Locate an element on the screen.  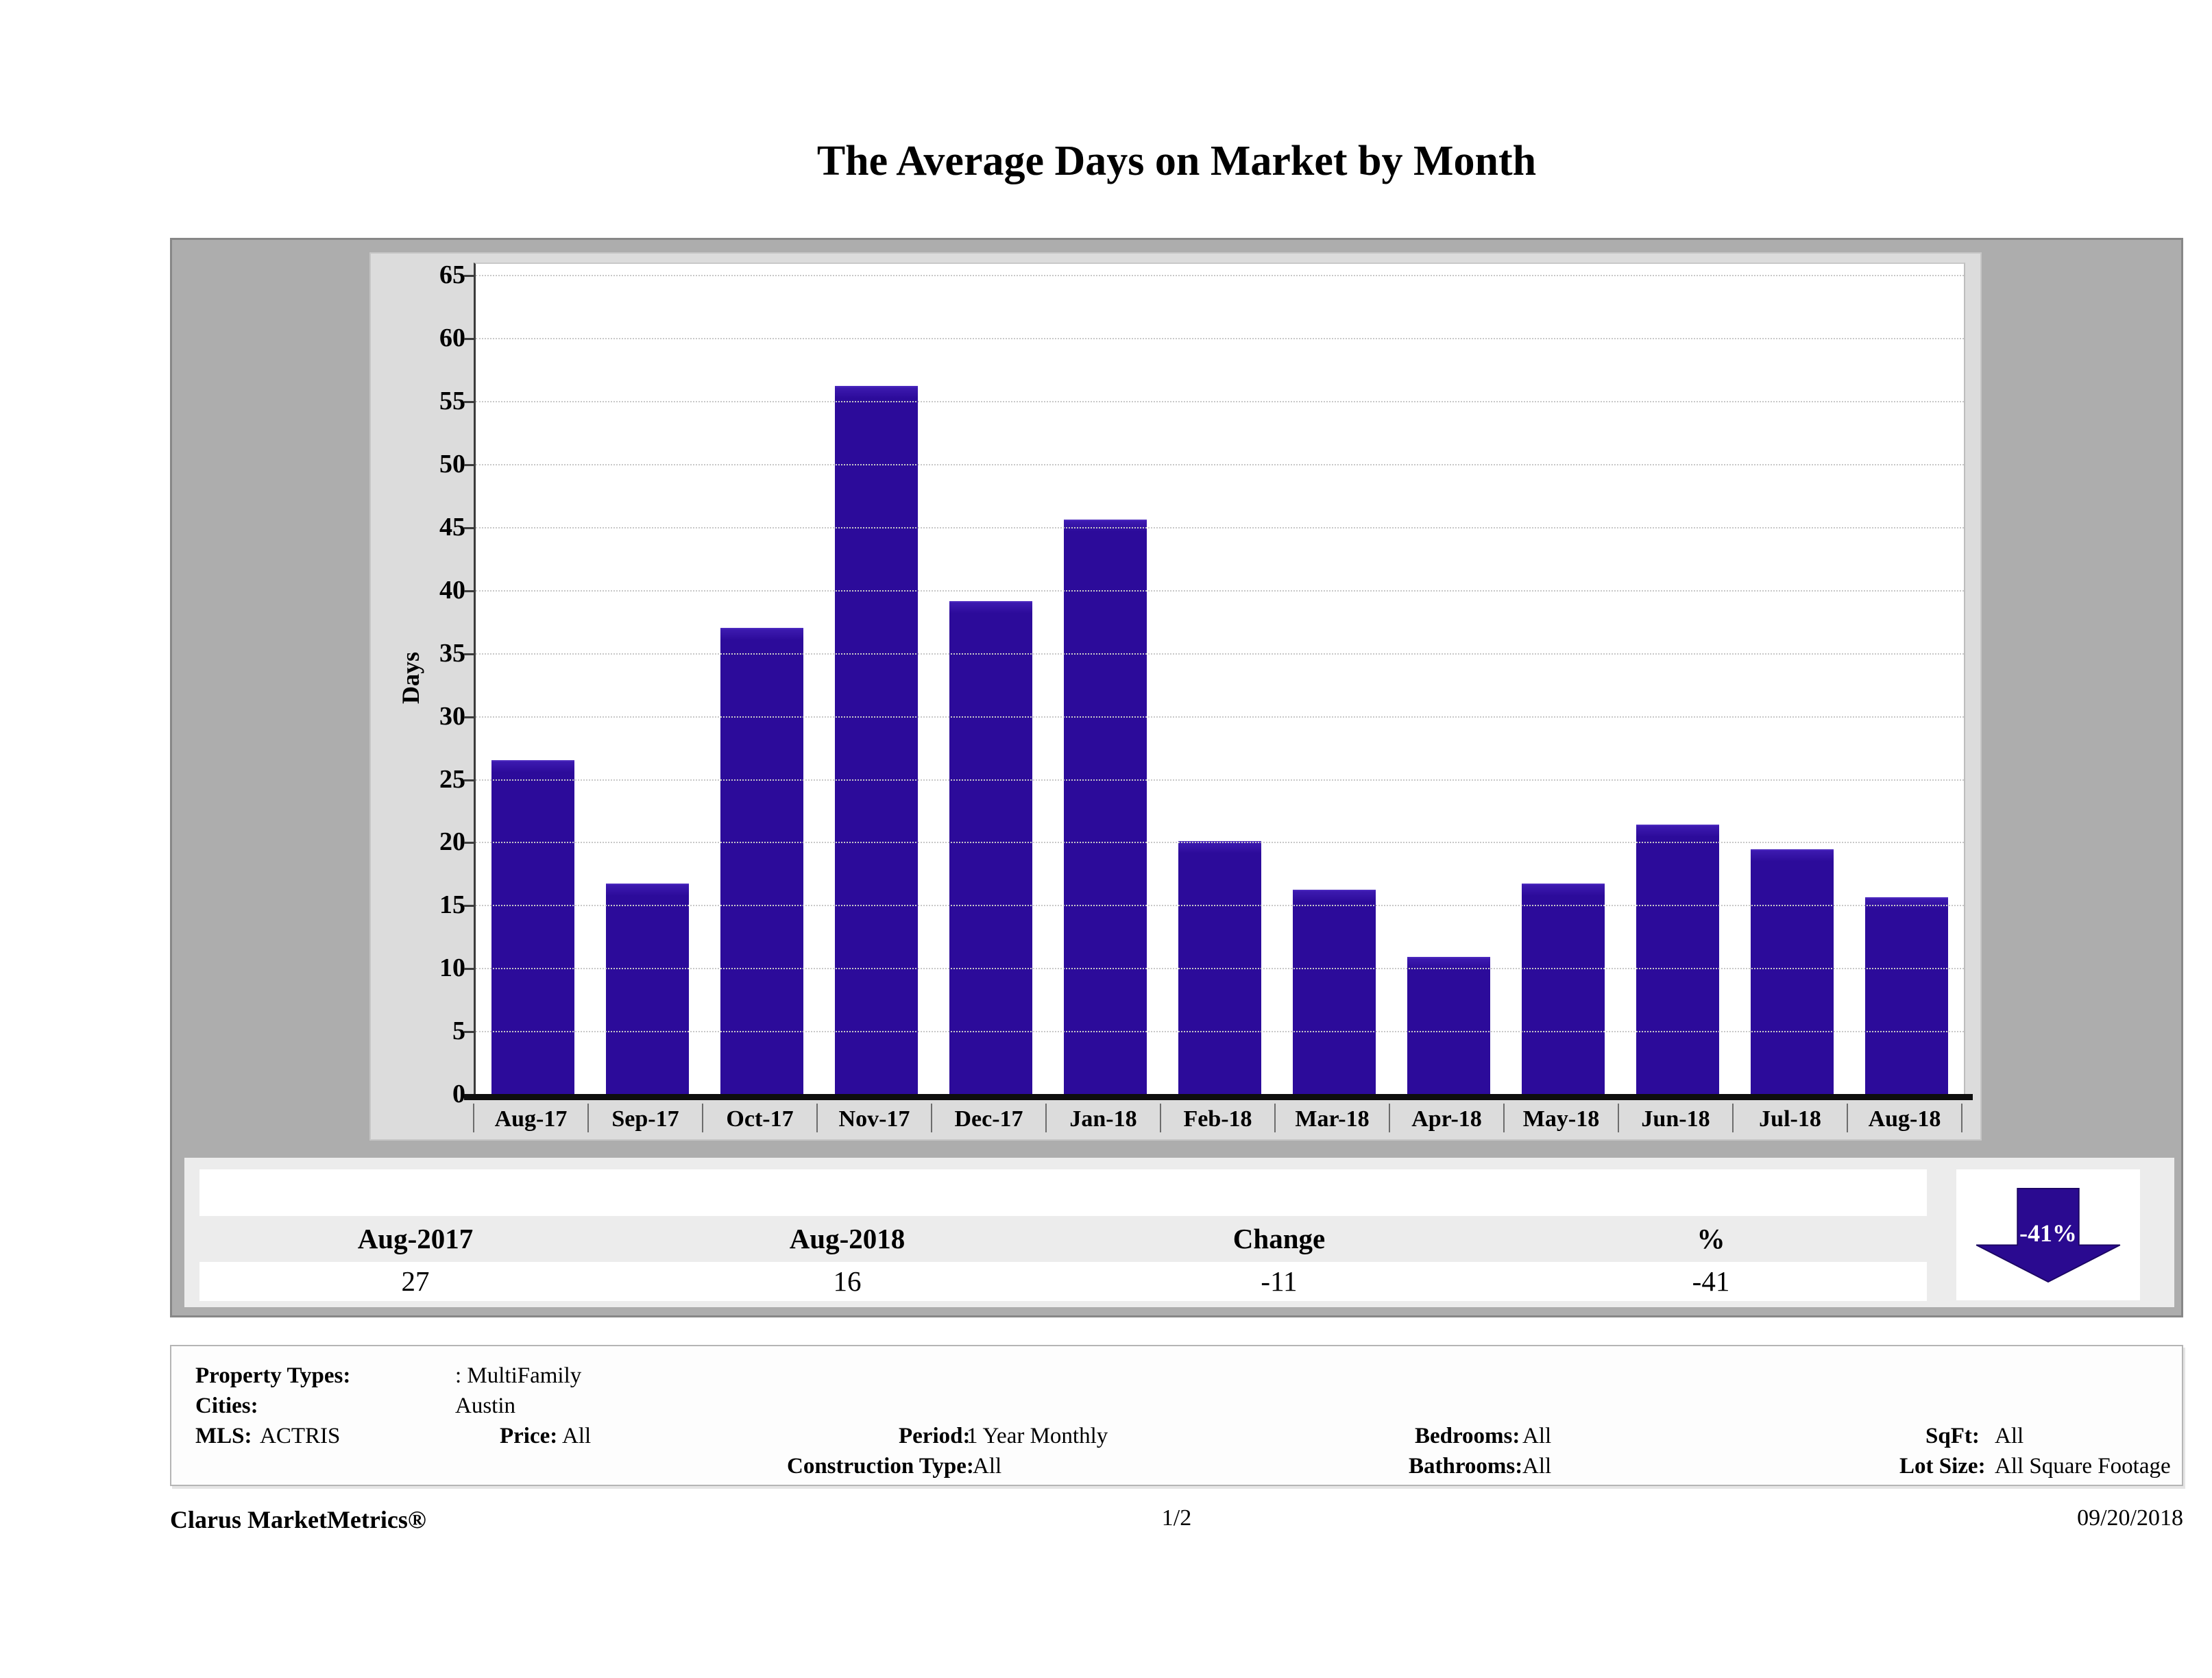
summary-header-cell-%: % is located at coordinates (1711, 1238).